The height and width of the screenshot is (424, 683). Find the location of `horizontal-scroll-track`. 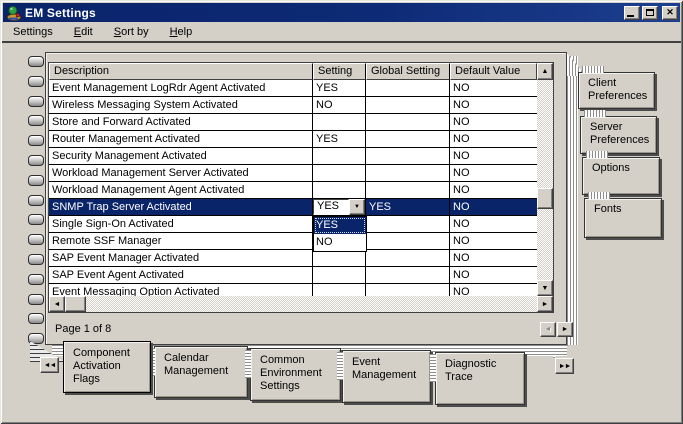

horizontal-scroll-track is located at coordinates (301, 304).